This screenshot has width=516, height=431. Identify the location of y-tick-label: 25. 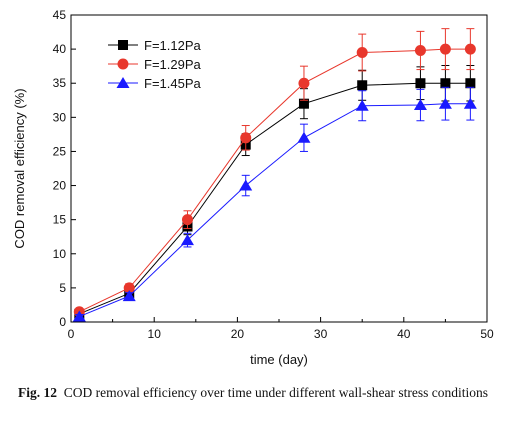
(60, 151).